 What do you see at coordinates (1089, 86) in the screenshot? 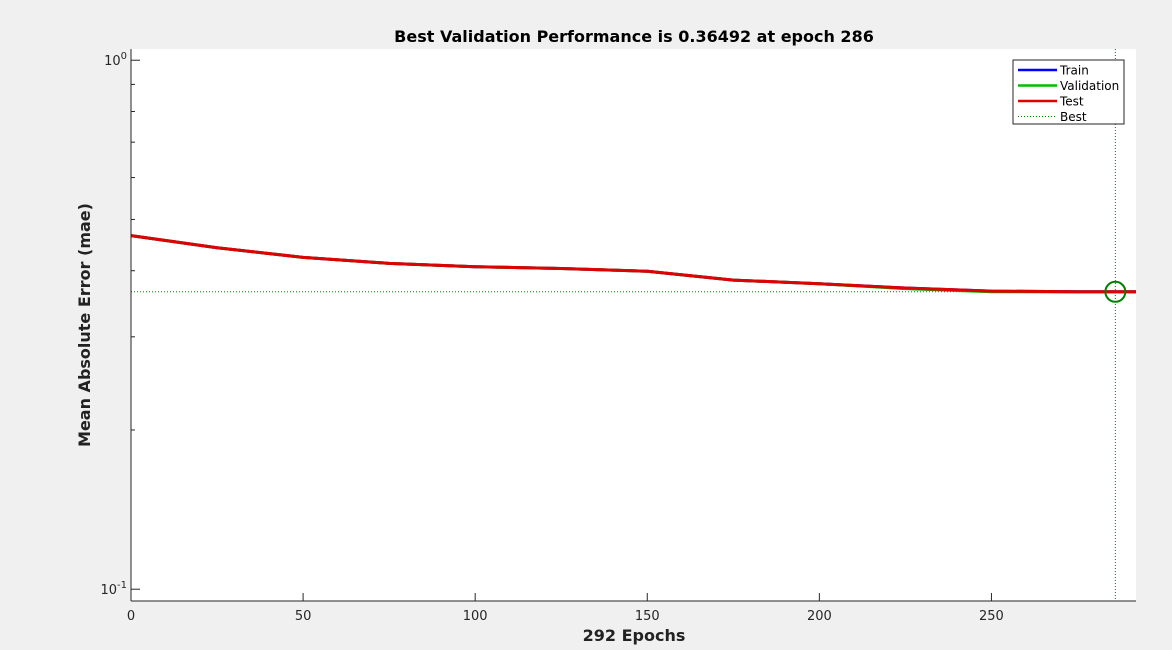
I see `legend-label-validation: Validation` at bounding box center [1089, 86].